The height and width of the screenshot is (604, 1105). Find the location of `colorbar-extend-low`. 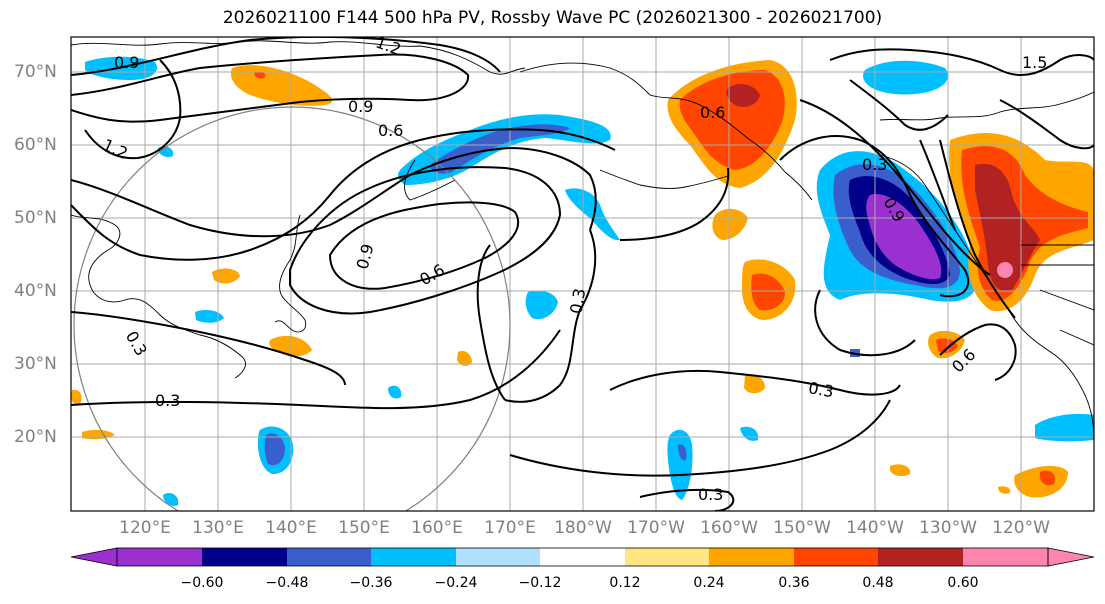

colorbar-extend-low is located at coordinates (94, 557).